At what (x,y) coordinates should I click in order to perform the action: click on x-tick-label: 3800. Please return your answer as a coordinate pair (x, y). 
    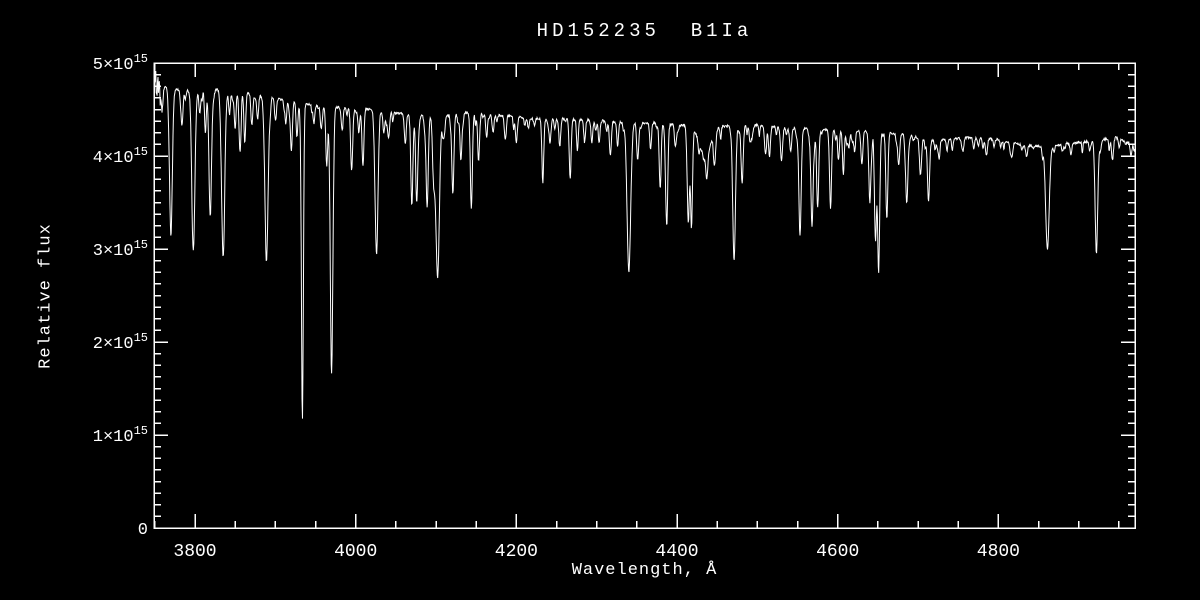
    Looking at the image, I should click on (194, 552).